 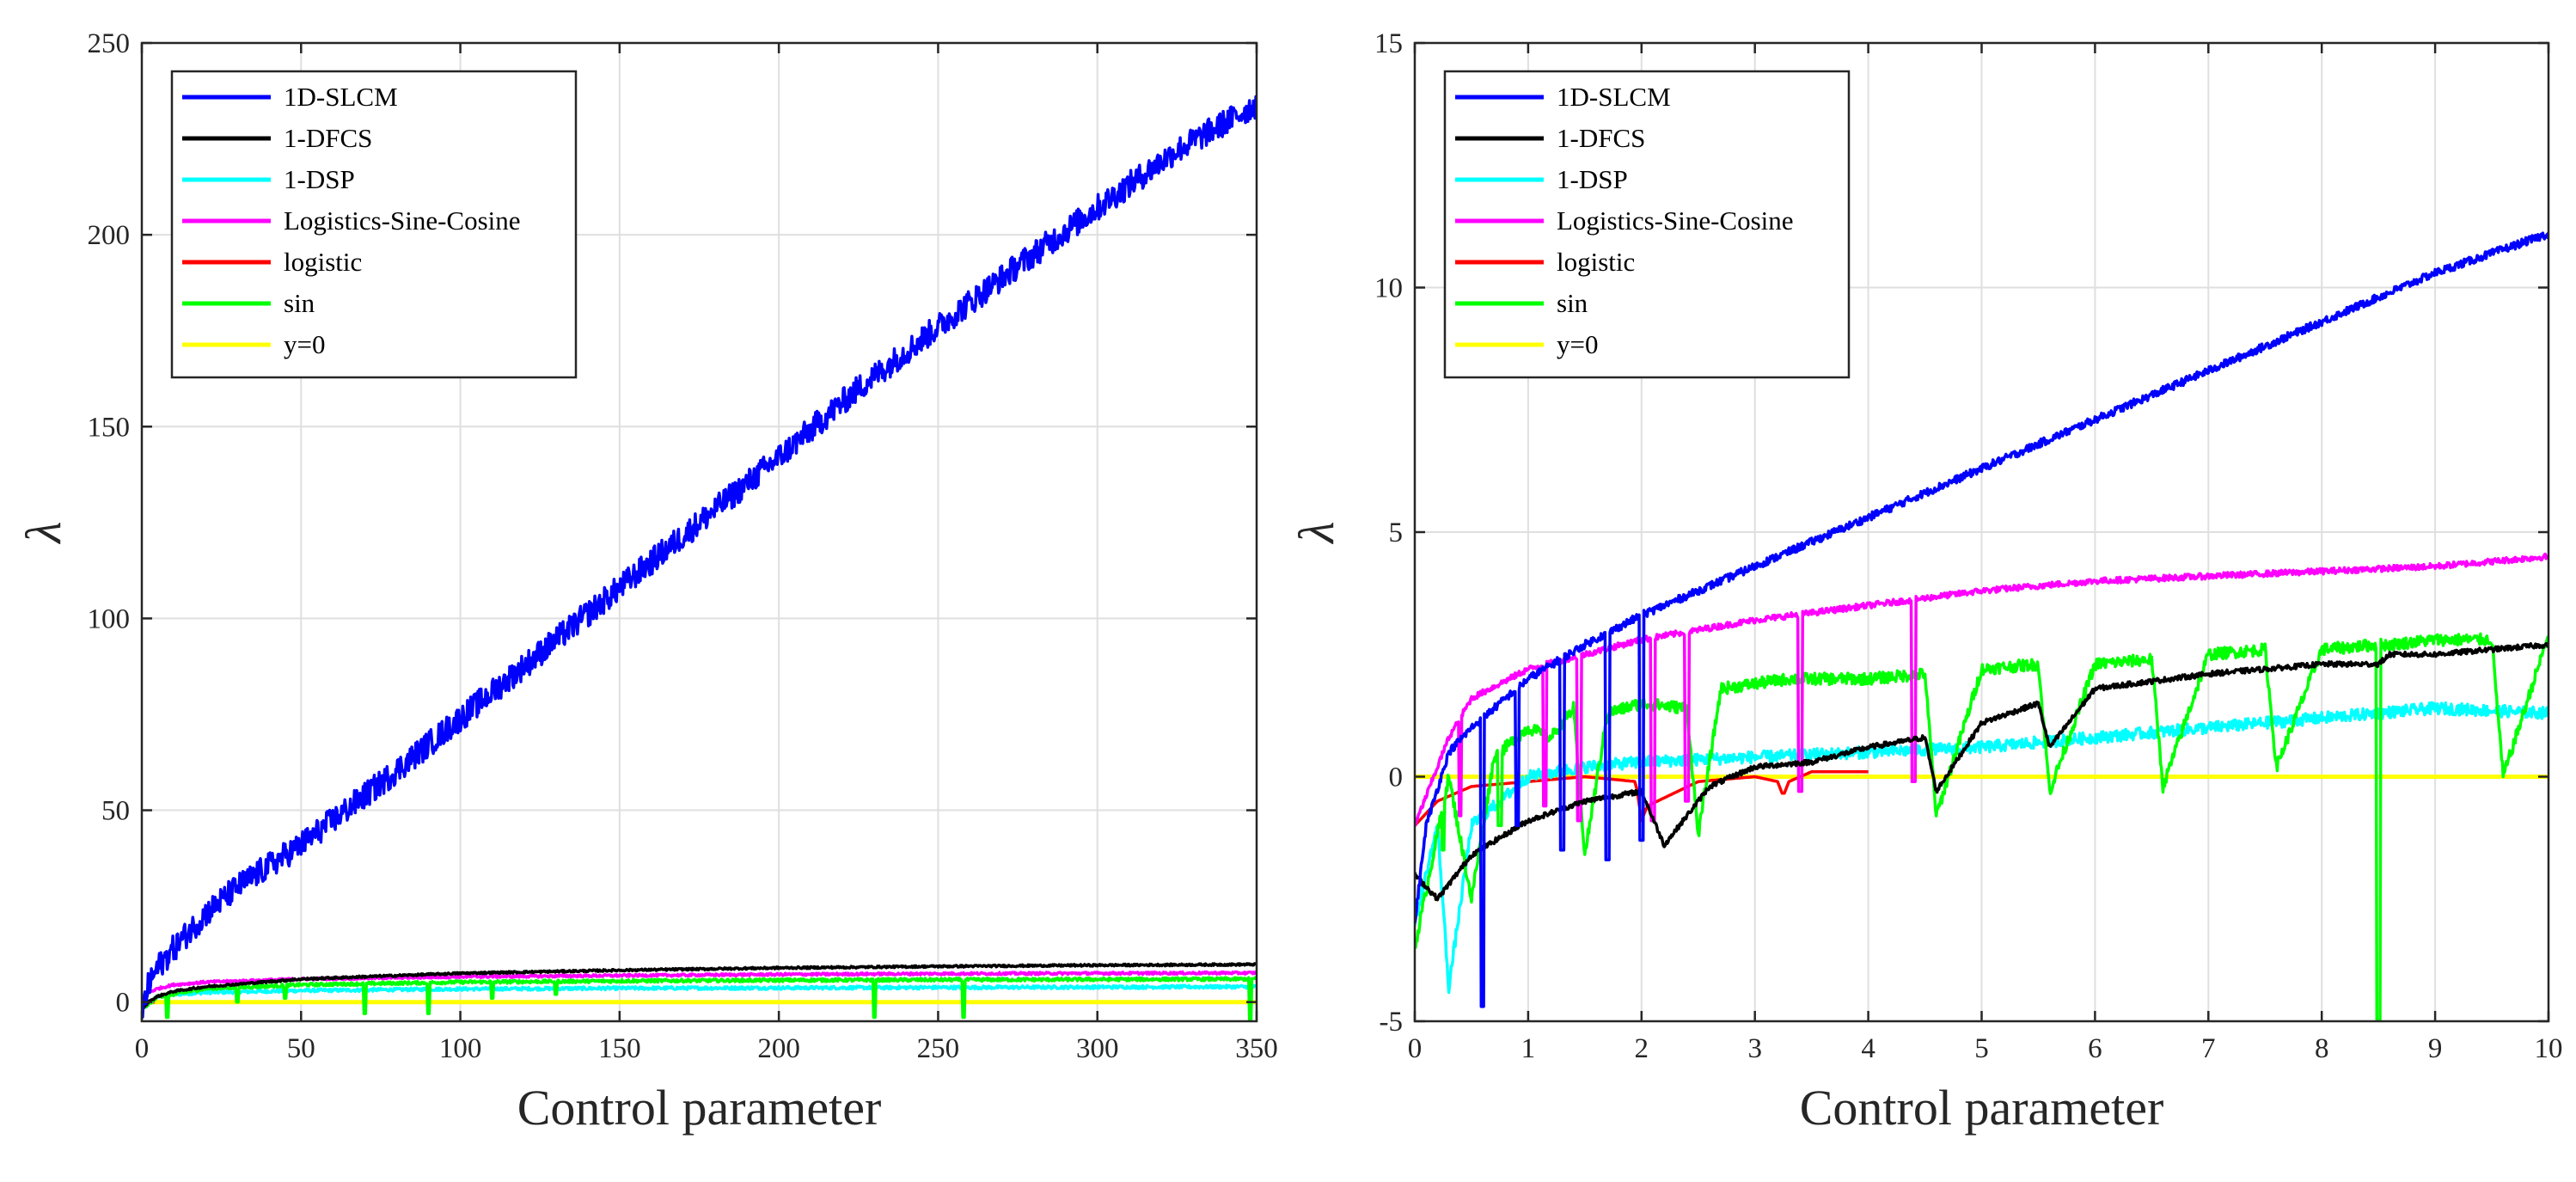 I want to click on x-tick-label: 3, so click(x=1754, y=1048).